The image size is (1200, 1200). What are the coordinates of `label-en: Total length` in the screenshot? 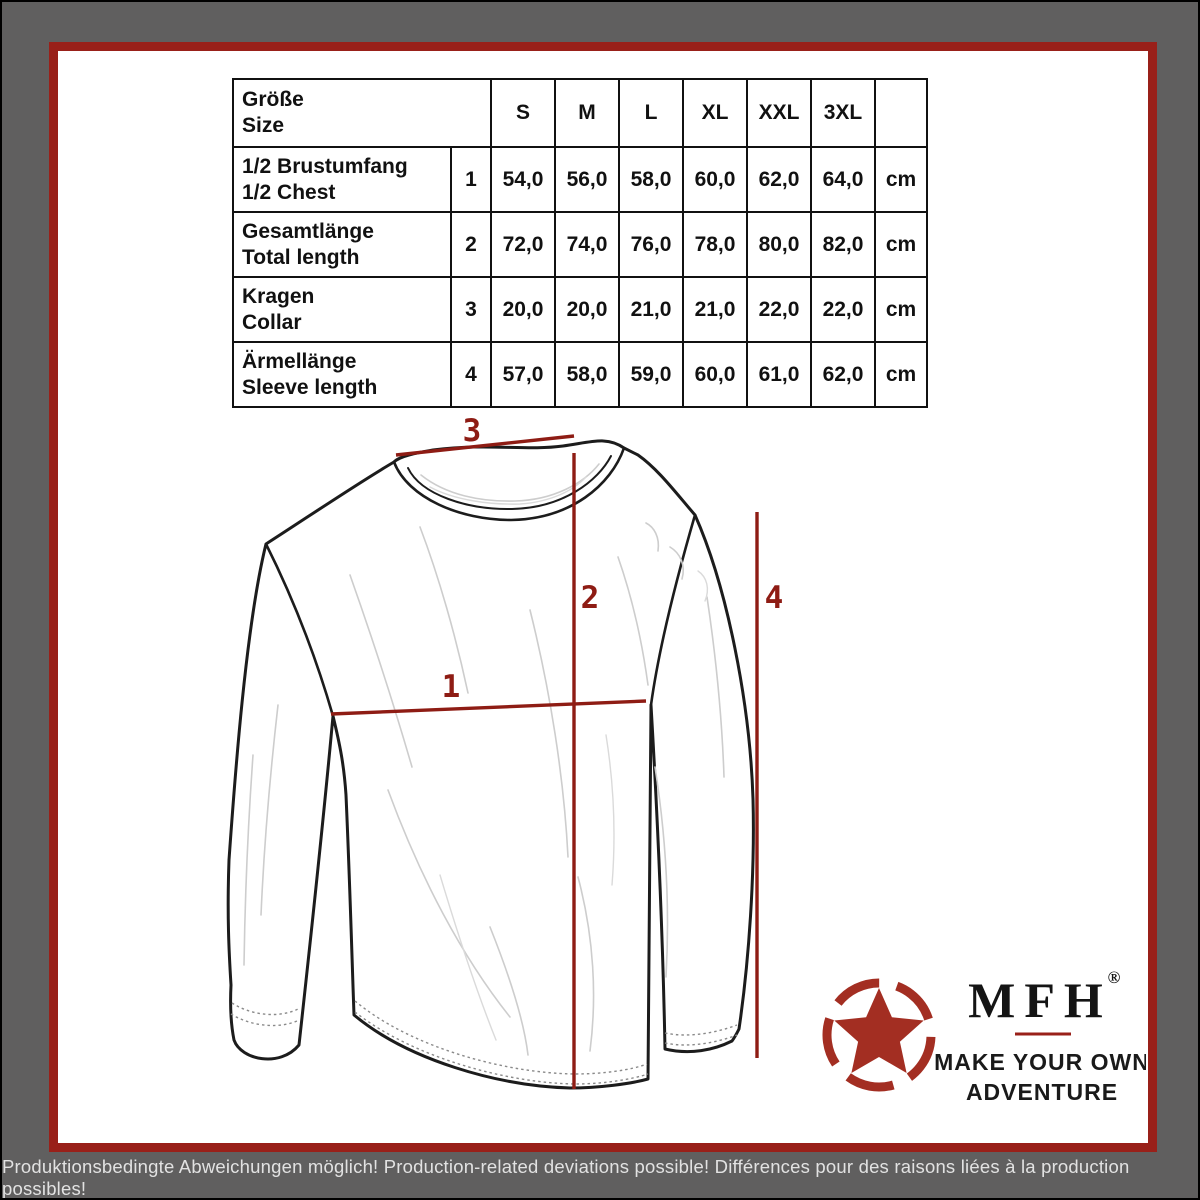 It's located at (301, 257).